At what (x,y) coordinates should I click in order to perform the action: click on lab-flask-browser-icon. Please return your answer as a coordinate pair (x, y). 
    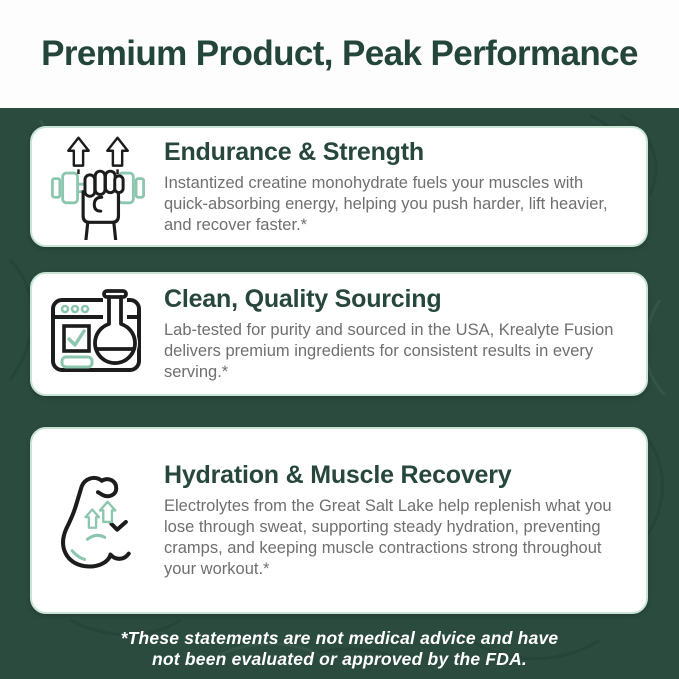
    Looking at the image, I should click on (98, 334).